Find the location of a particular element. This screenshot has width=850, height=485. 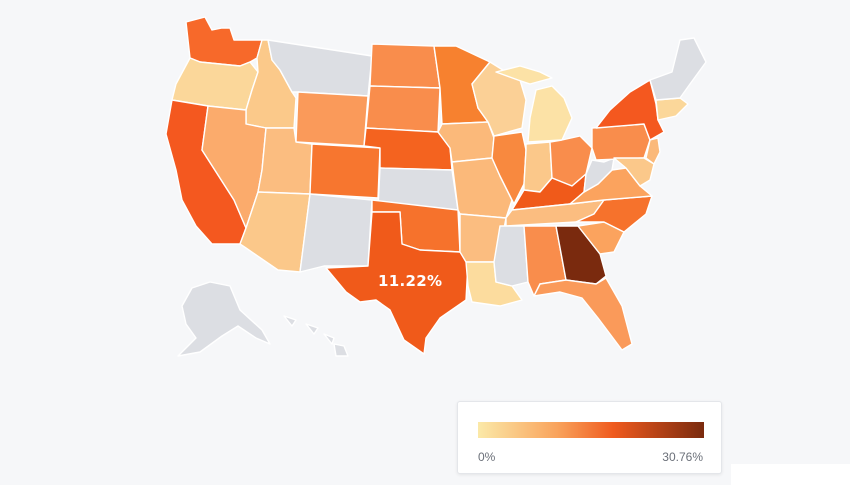

state-pennsylvania is located at coordinates (621, 142).